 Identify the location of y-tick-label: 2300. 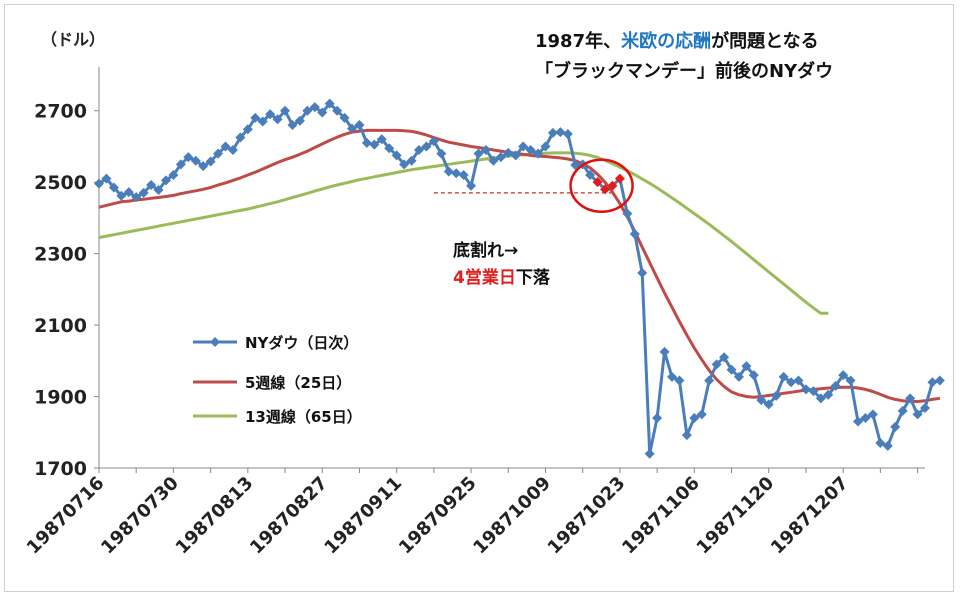
(60, 255).